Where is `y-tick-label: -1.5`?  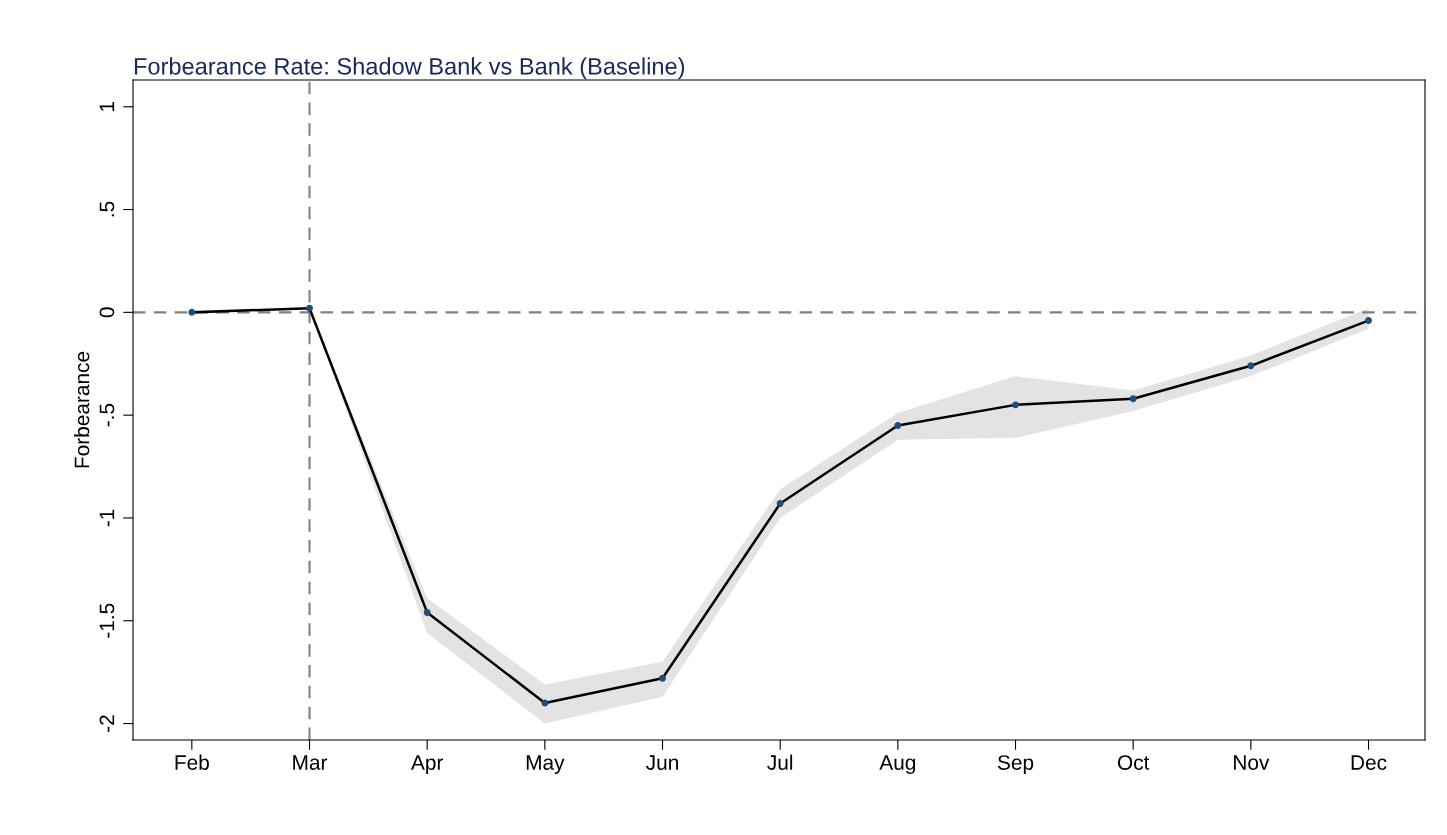 y-tick-label: -1.5 is located at coordinates (107, 620).